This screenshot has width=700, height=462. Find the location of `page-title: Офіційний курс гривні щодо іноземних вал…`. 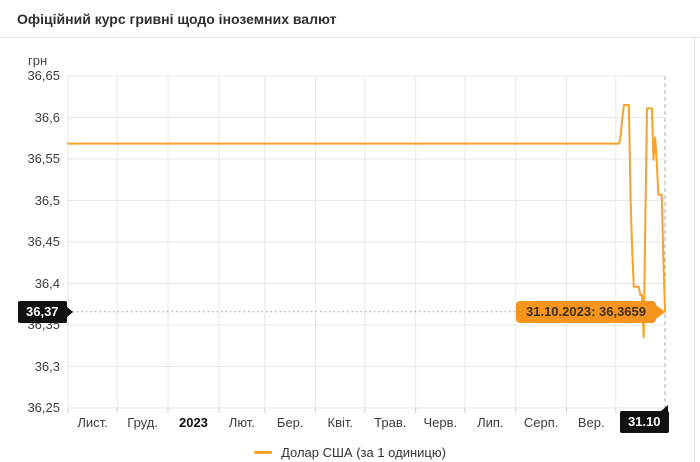

page-title: Офіційний курс гривні щодо іноземних вал… is located at coordinates (177, 18).